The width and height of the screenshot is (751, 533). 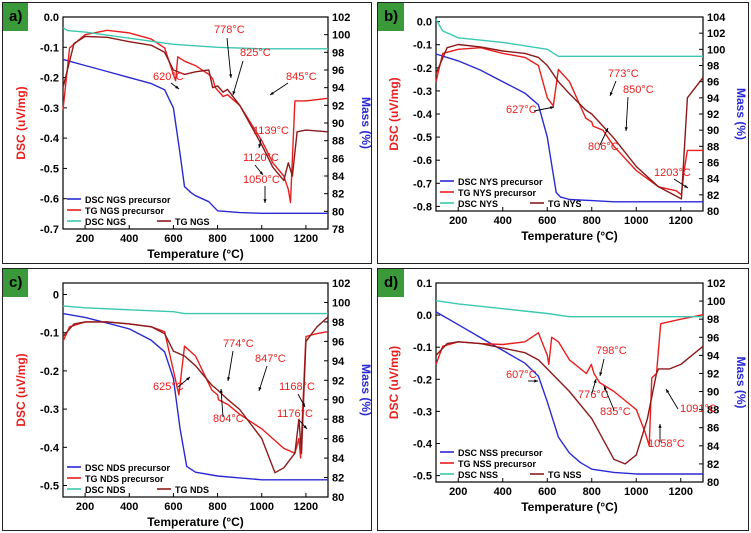 What do you see at coordinates (478, 204) in the screenshot?
I see `legend-label: DSC NYS` at bounding box center [478, 204].